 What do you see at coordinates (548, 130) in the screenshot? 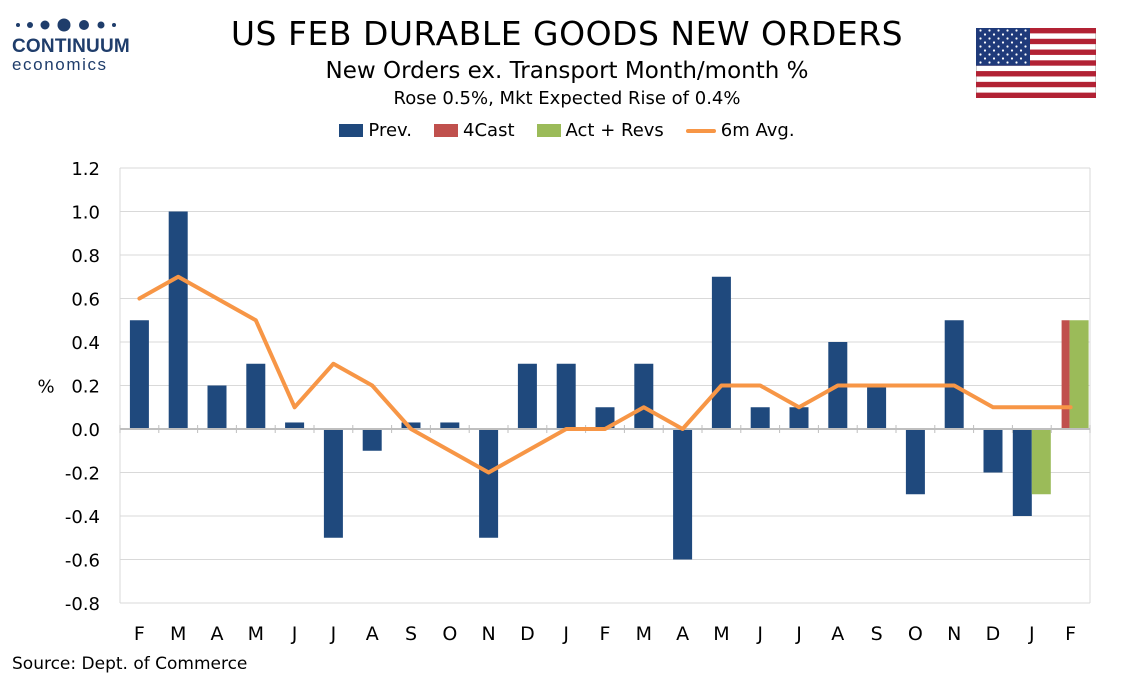
I see `legend-swatch-act-revs` at bounding box center [548, 130].